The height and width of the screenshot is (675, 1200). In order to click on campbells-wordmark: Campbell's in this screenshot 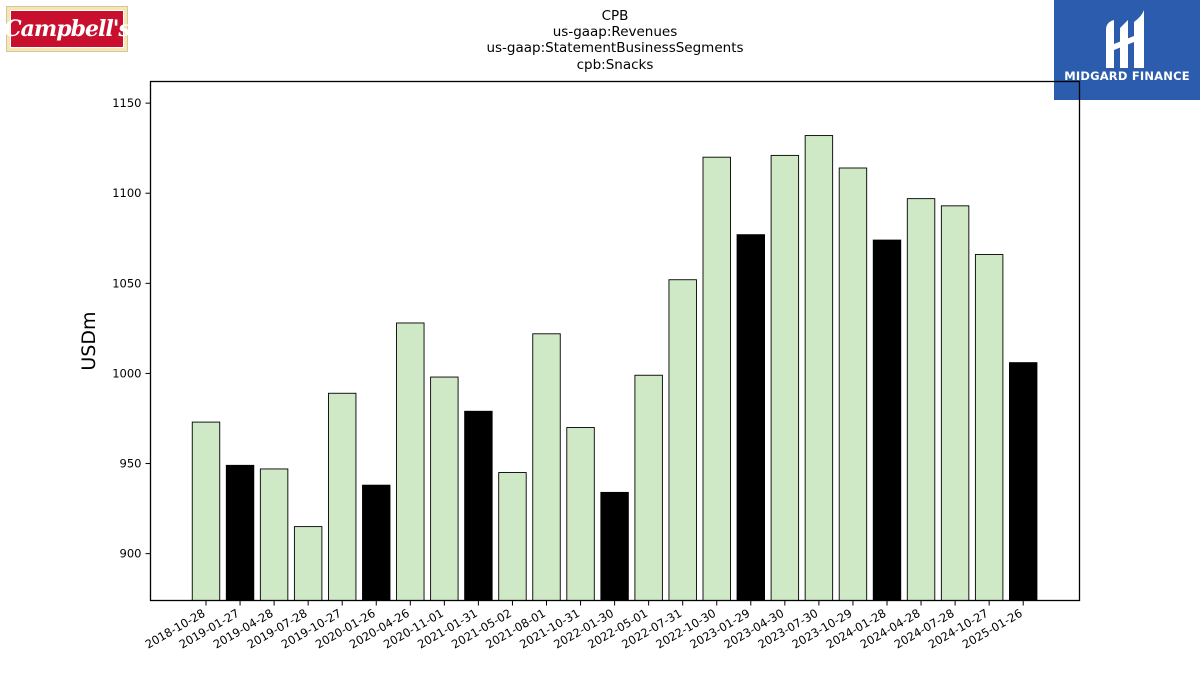, I will do `click(67, 29)`.